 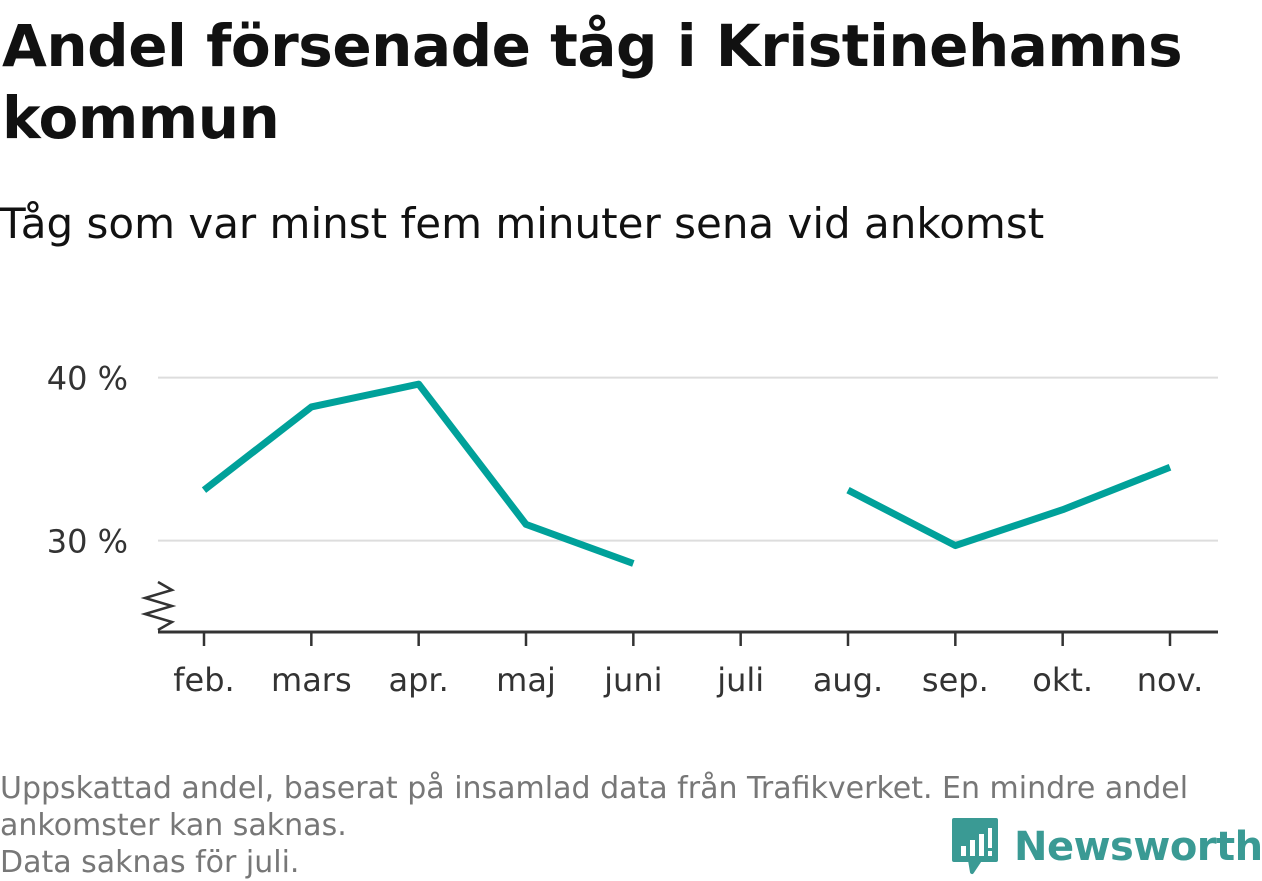 What do you see at coordinates (150, 862) in the screenshot?
I see `caption-line-3: Data saknas för juli.` at bounding box center [150, 862].